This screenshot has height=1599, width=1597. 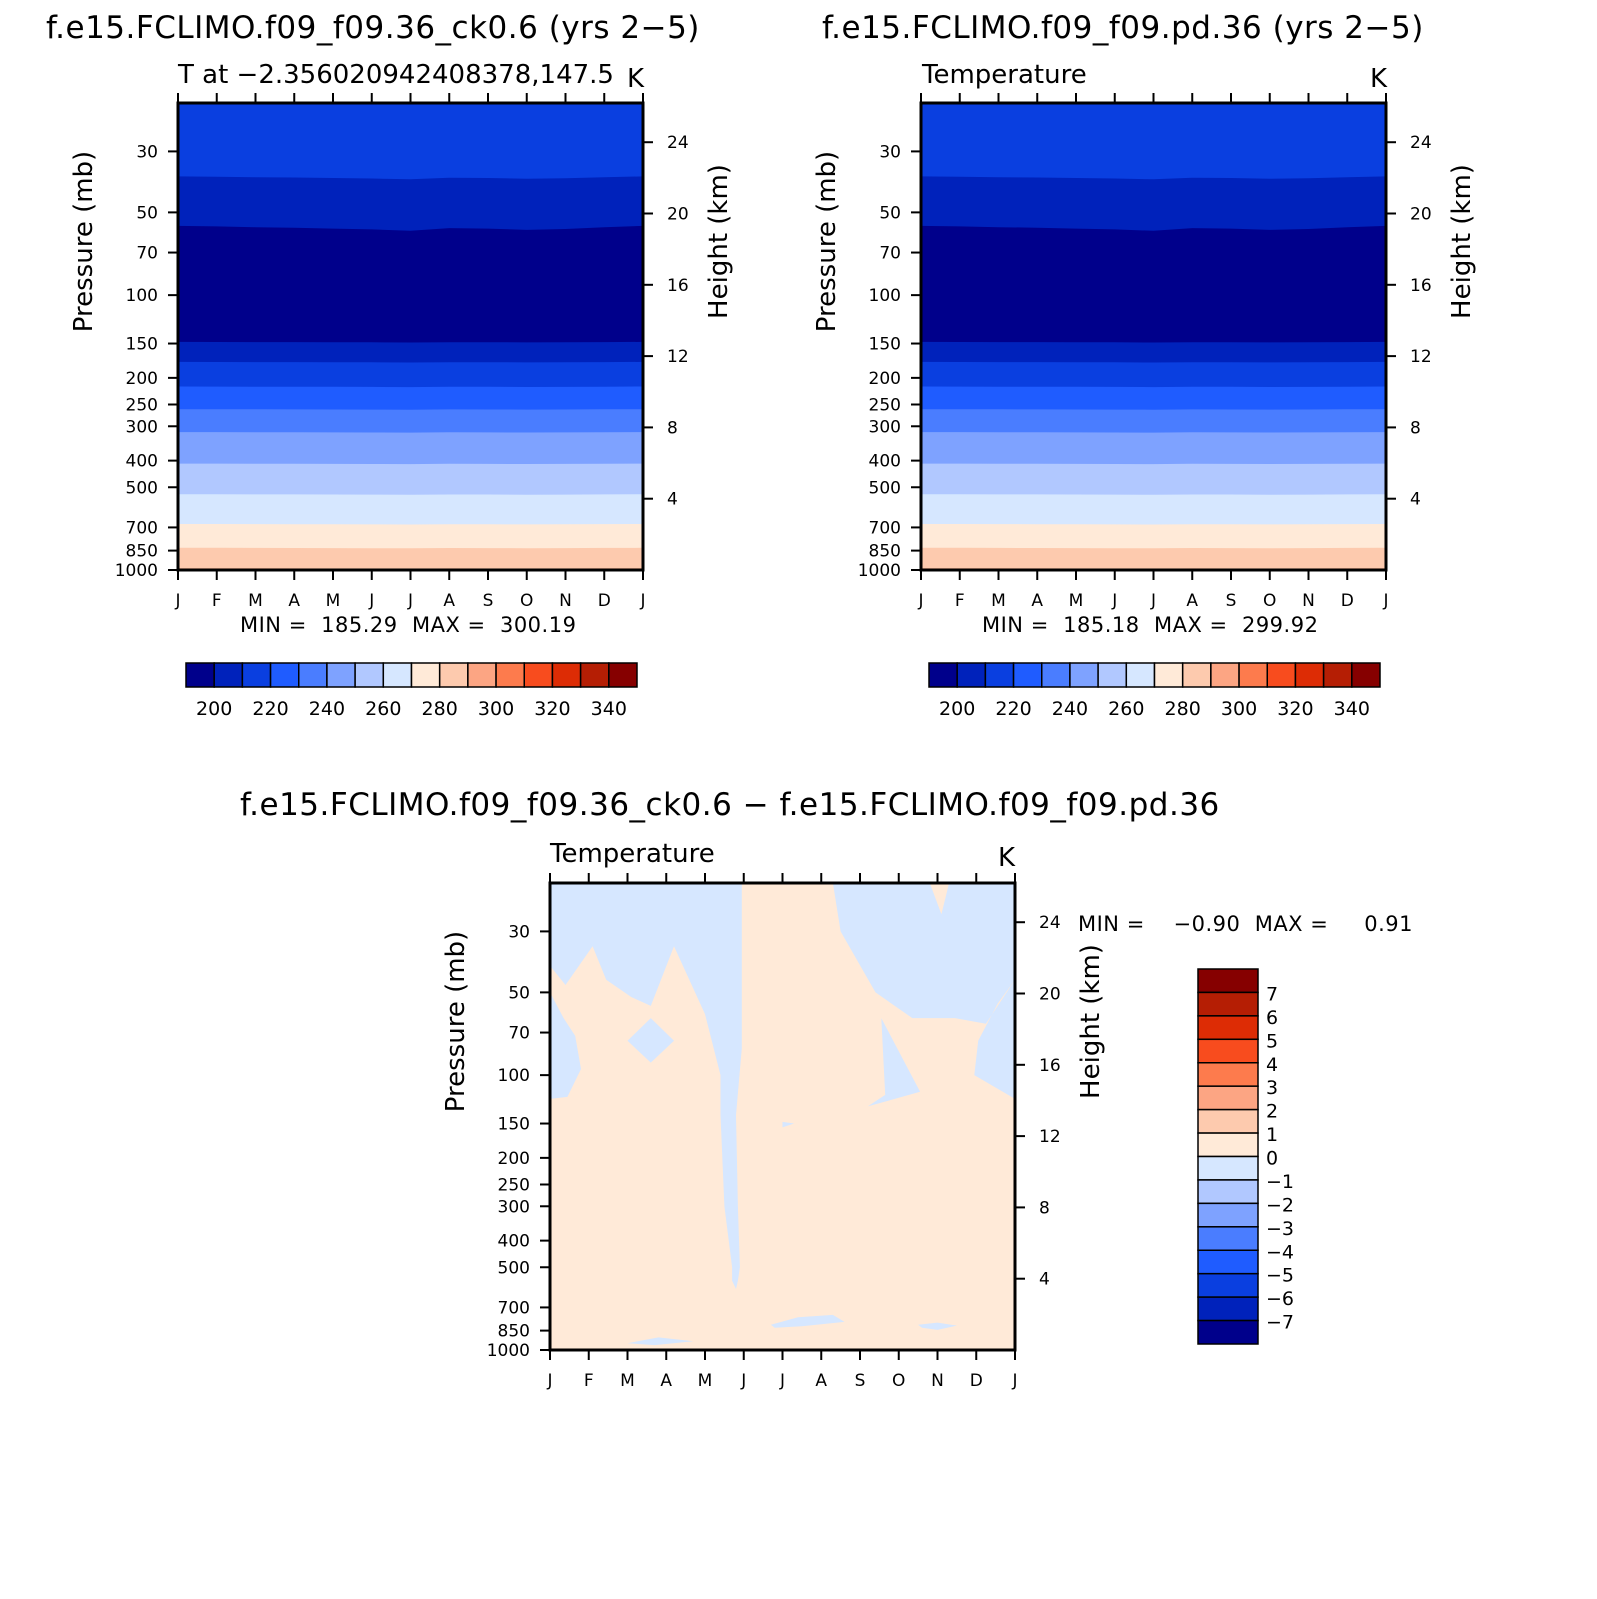 What do you see at coordinates (1007, 858) in the screenshot?
I see `panel3-units: K` at bounding box center [1007, 858].